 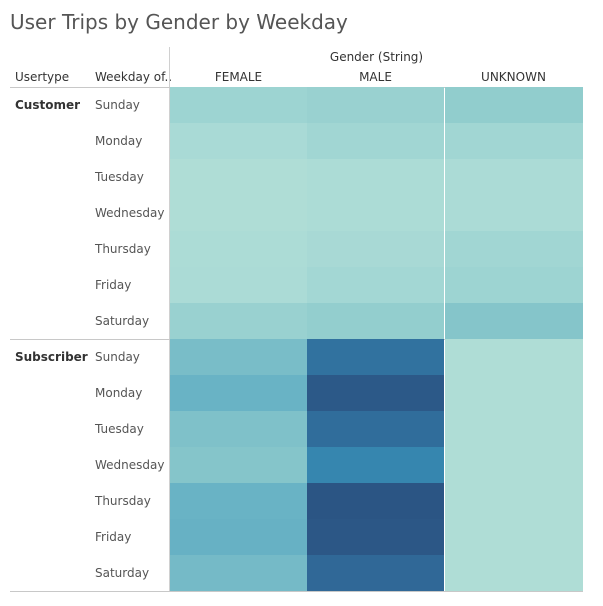 I want to click on chart-title: User Trips by Gender by Weekday, so click(x=179, y=22).